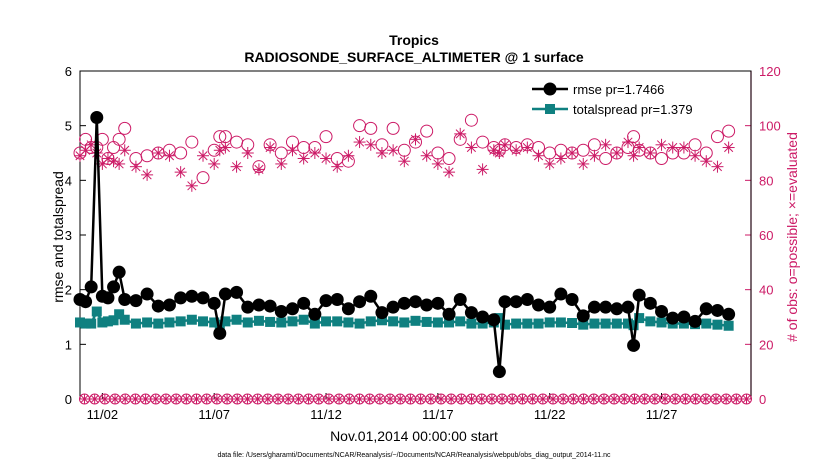 This screenshot has height=470, width=830. I want to click on chart-title: Tropics, so click(414, 40).